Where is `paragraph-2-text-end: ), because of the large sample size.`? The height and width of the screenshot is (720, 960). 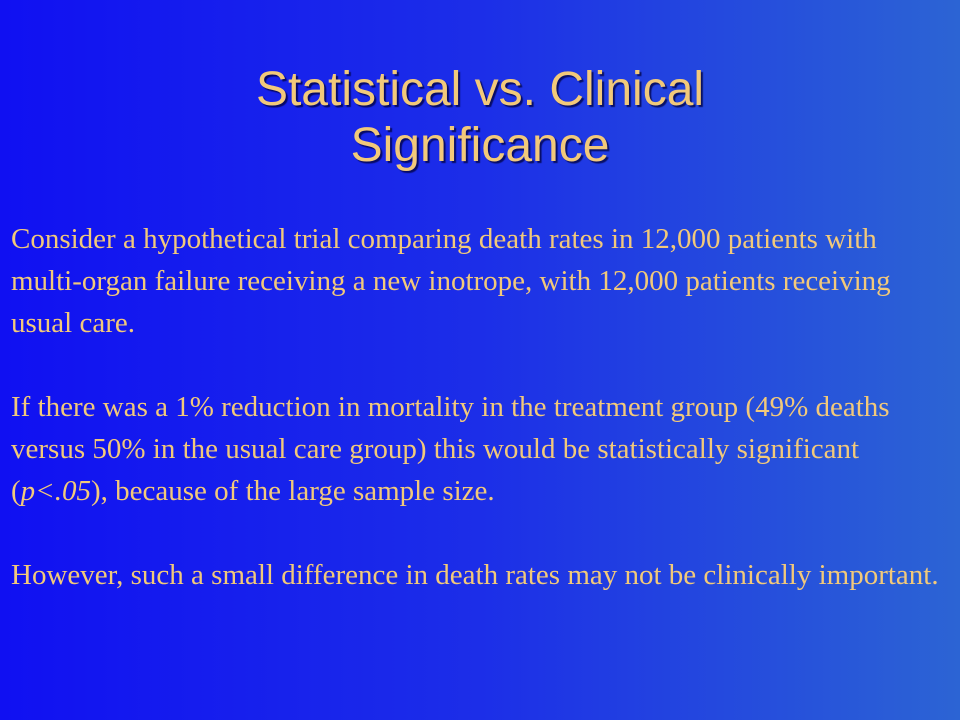 paragraph-2-text-end: ), because of the large sample size. is located at coordinates (293, 491).